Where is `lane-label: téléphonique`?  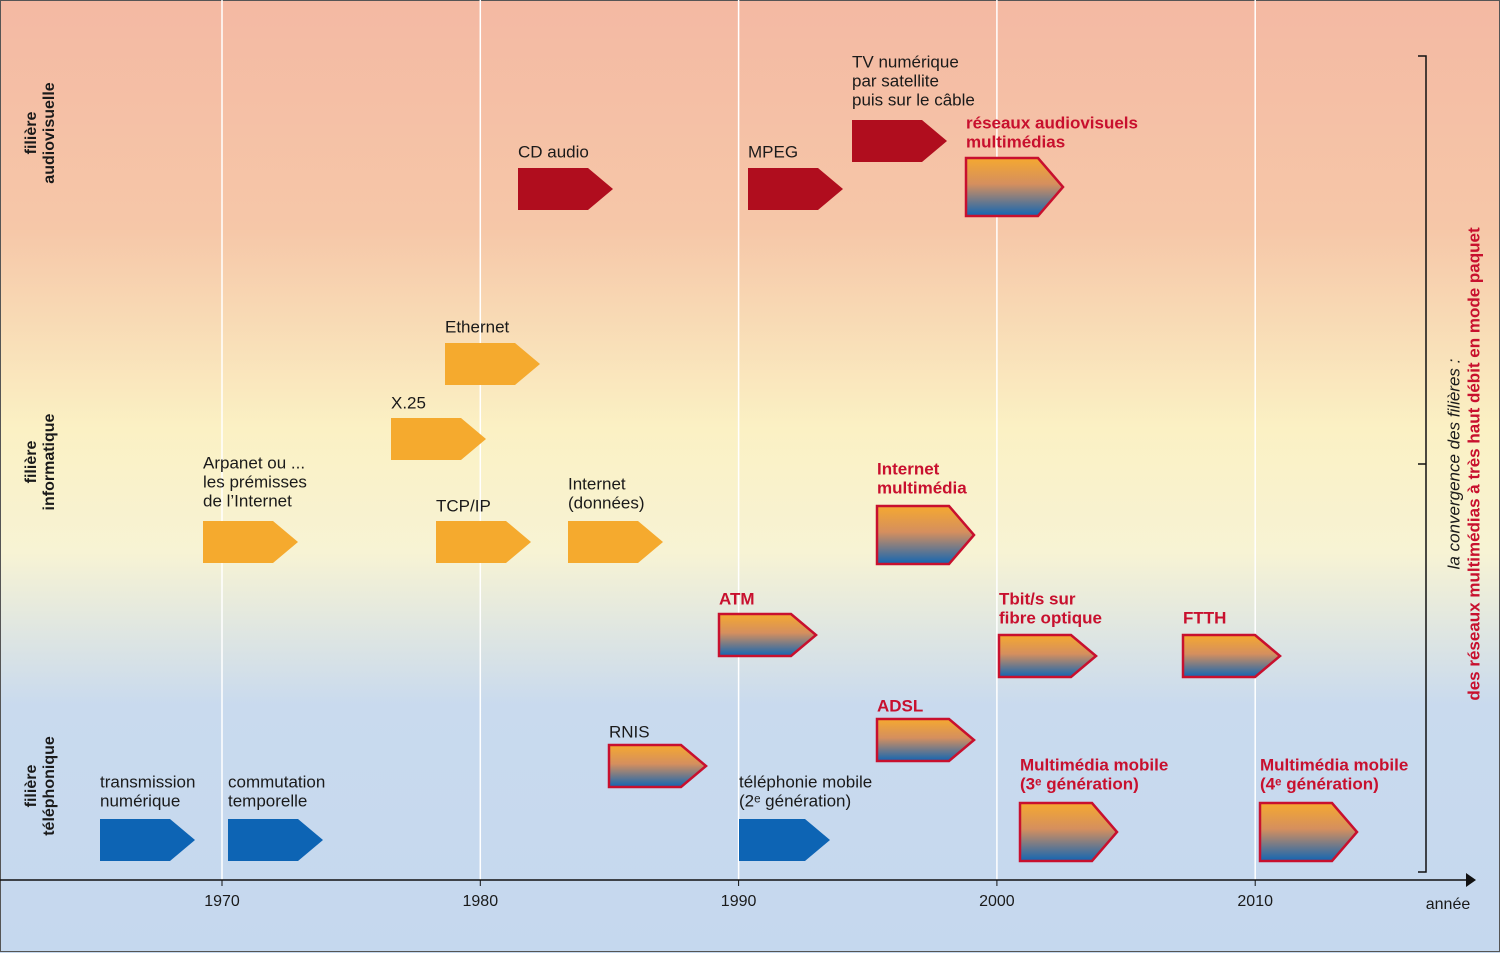 lane-label: téléphonique is located at coordinates (49, 786).